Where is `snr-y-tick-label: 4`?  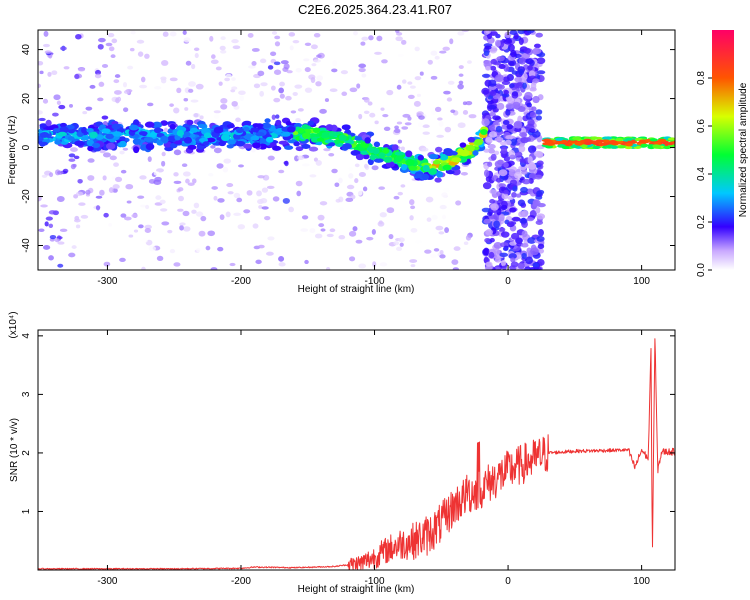 snr-y-tick-label: 4 is located at coordinates (26, 336).